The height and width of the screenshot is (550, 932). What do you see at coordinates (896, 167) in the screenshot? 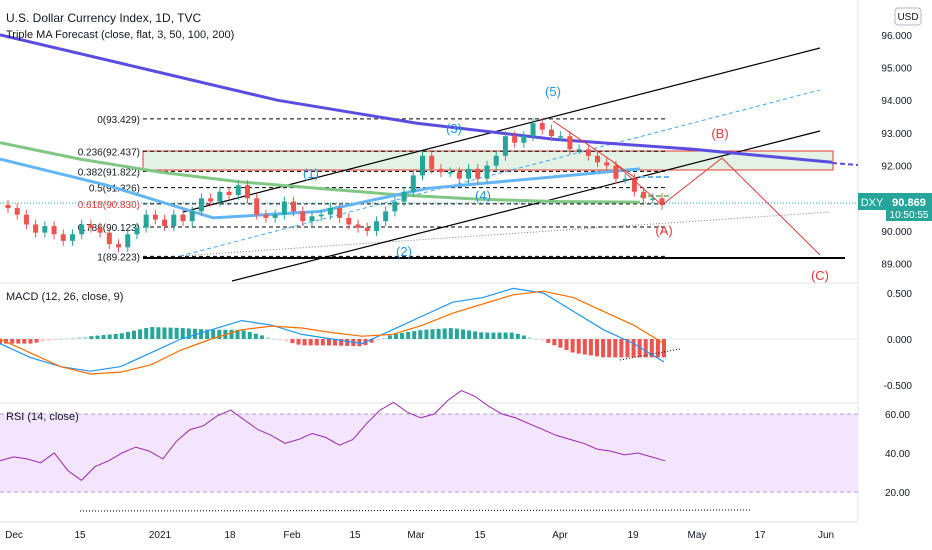
I see `price-tick: 92.000` at bounding box center [896, 167].